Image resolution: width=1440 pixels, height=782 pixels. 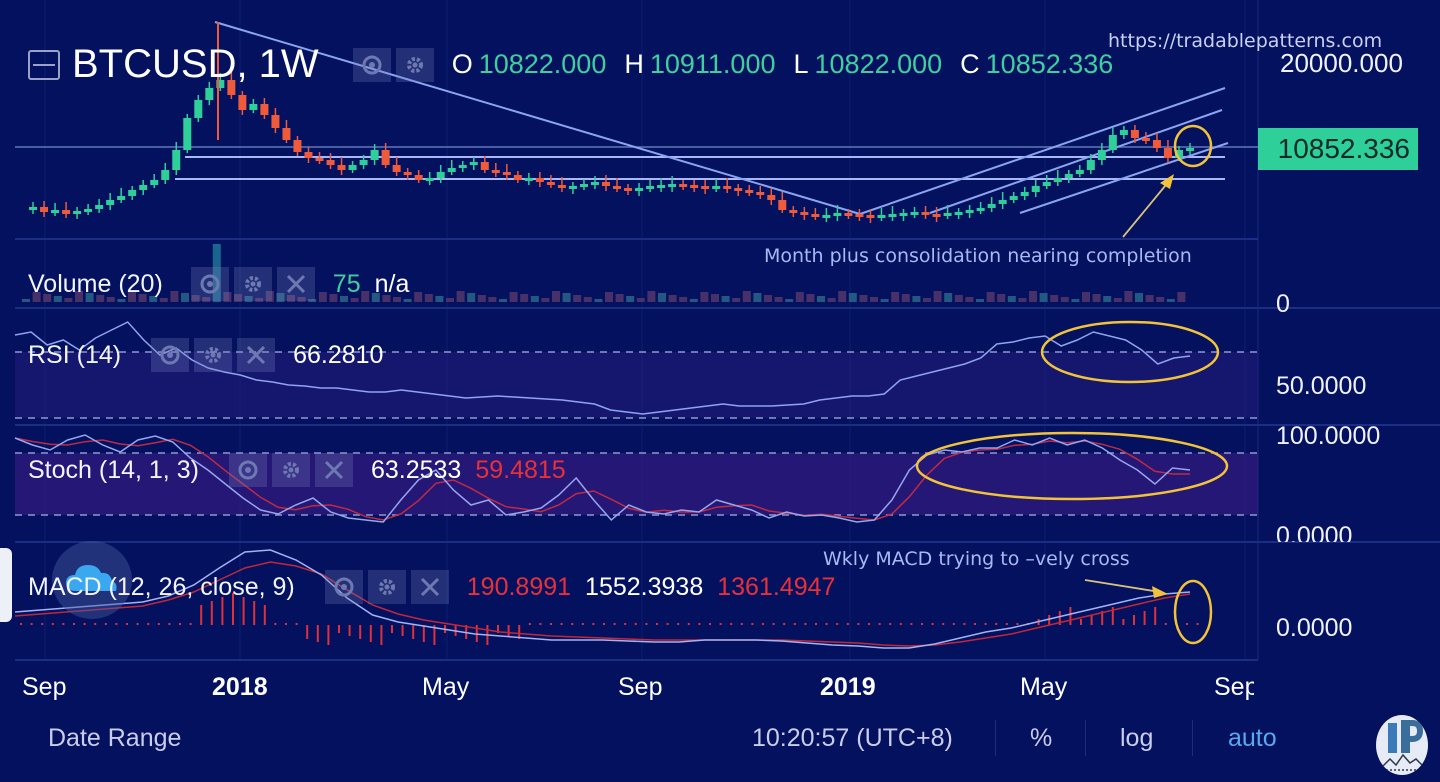 What do you see at coordinates (1137, 738) in the screenshot?
I see `log-scale-toggle: log` at bounding box center [1137, 738].